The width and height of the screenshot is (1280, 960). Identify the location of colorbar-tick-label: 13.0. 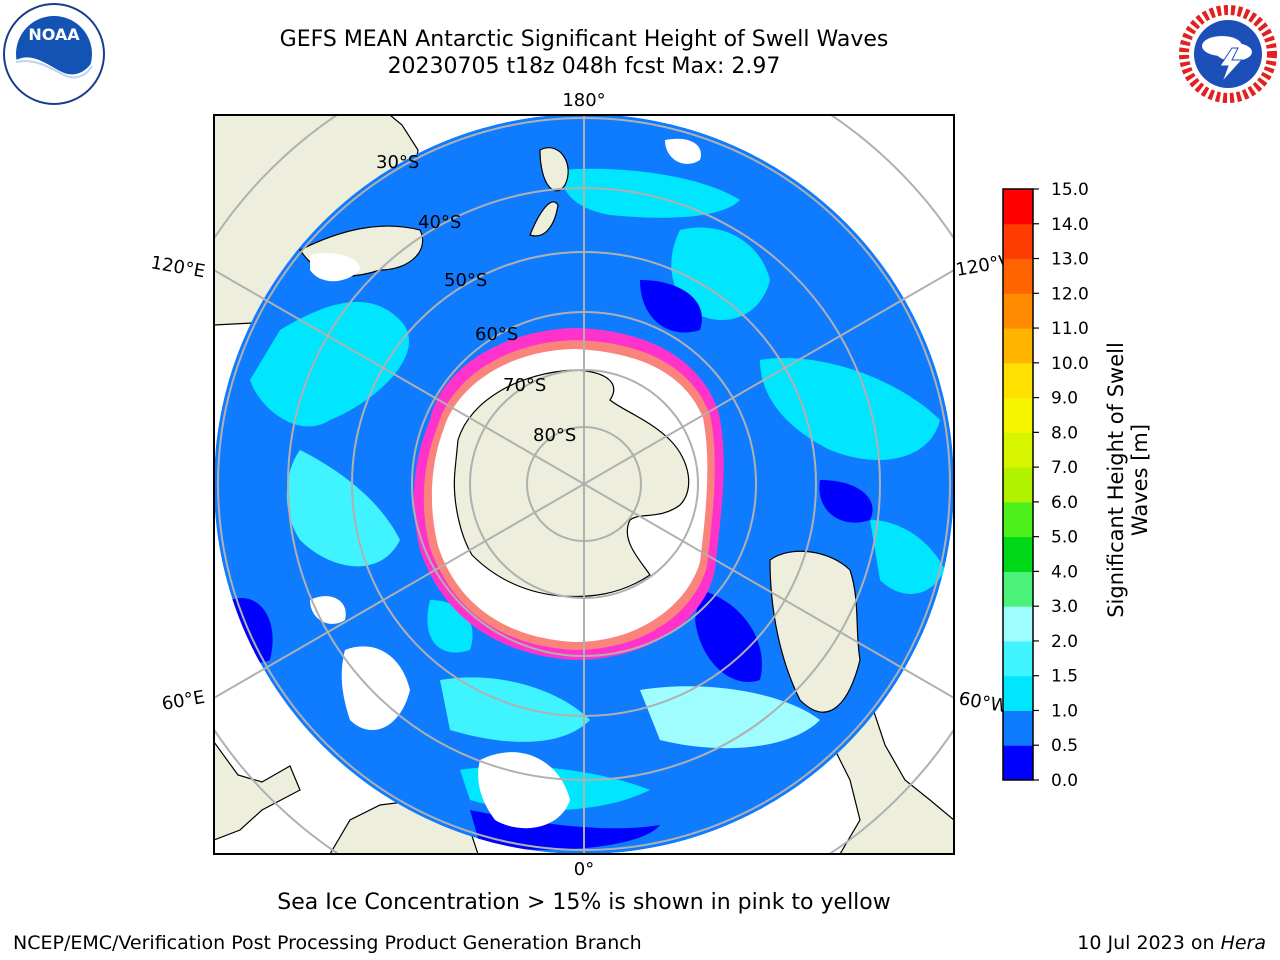
(1070, 260).